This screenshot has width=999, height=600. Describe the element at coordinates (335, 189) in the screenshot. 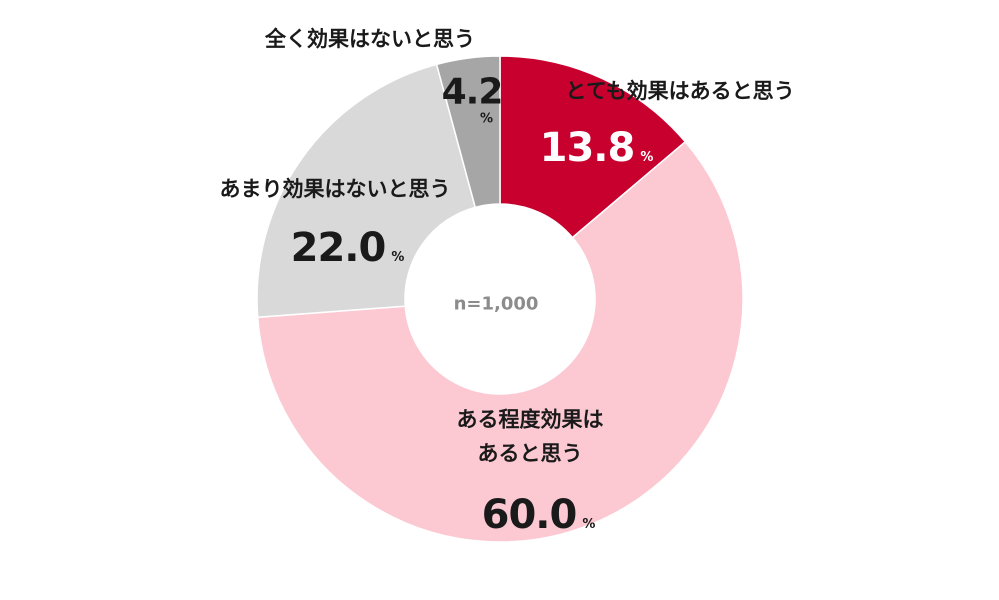

I see `category-label: あまり効果はないと思う` at that location.